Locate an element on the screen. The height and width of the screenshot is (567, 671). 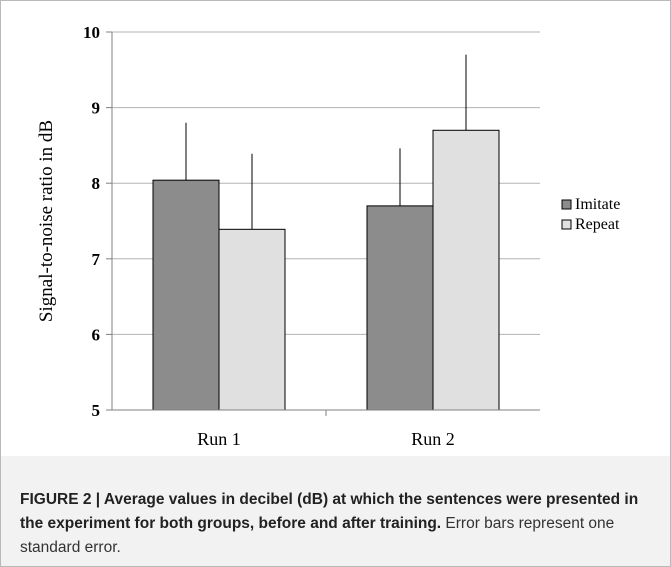
y-tick-label: 7 is located at coordinates (96, 259).